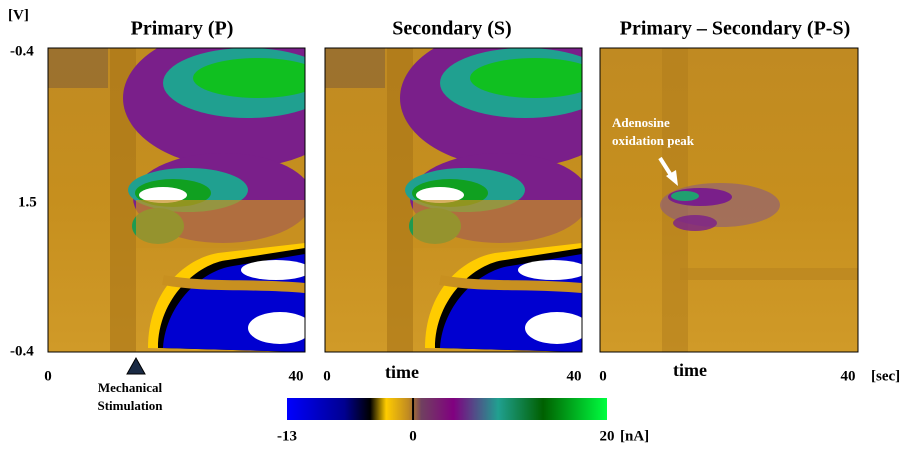 This screenshot has width=905, height=452. Describe the element at coordinates (641, 122) in the screenshot. I see `annotation: Adenosine` at that location.